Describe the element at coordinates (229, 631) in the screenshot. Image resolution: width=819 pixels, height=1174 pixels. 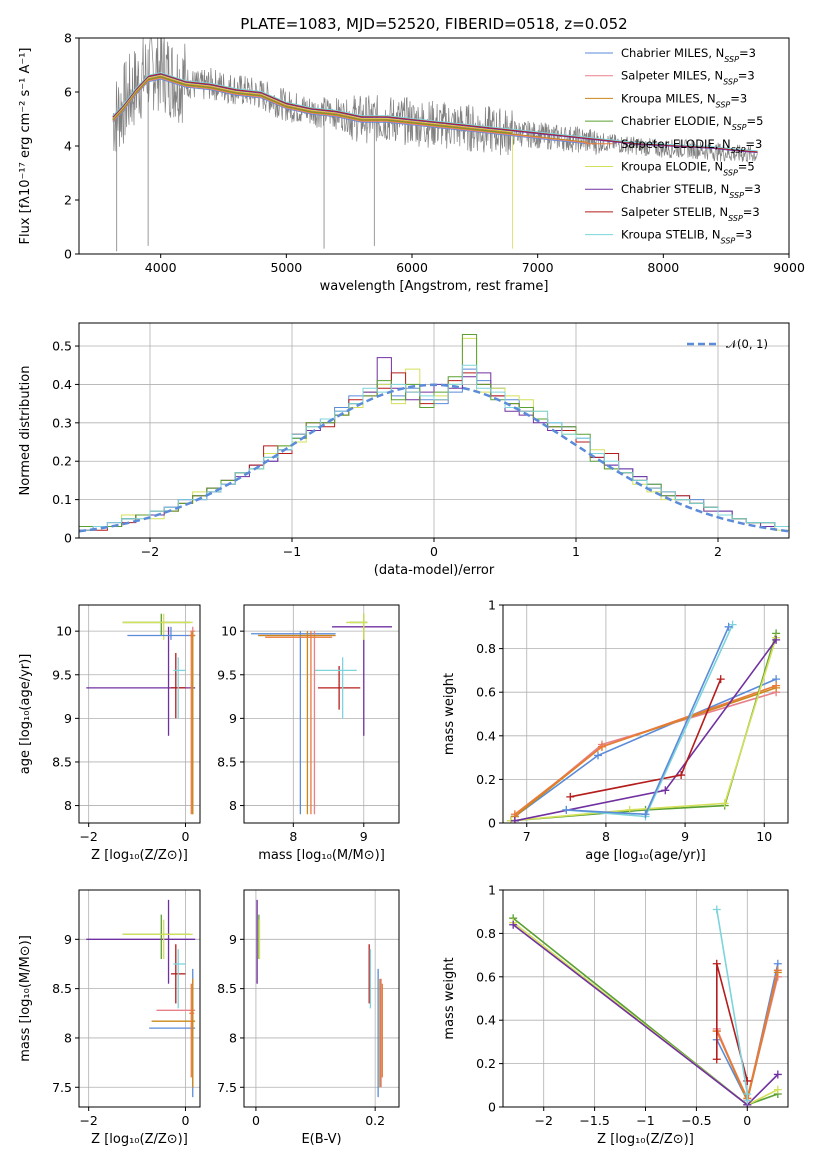
I see `y-tick-label: 10` at that location.